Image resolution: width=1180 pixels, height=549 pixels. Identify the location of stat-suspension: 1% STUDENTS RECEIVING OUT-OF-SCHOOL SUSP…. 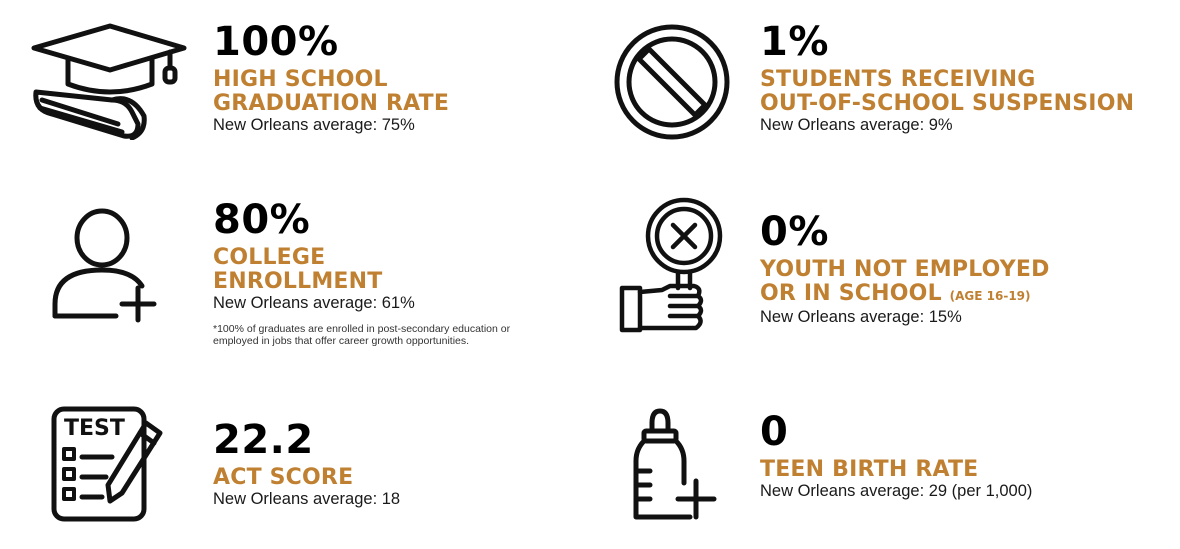
(947, 78).